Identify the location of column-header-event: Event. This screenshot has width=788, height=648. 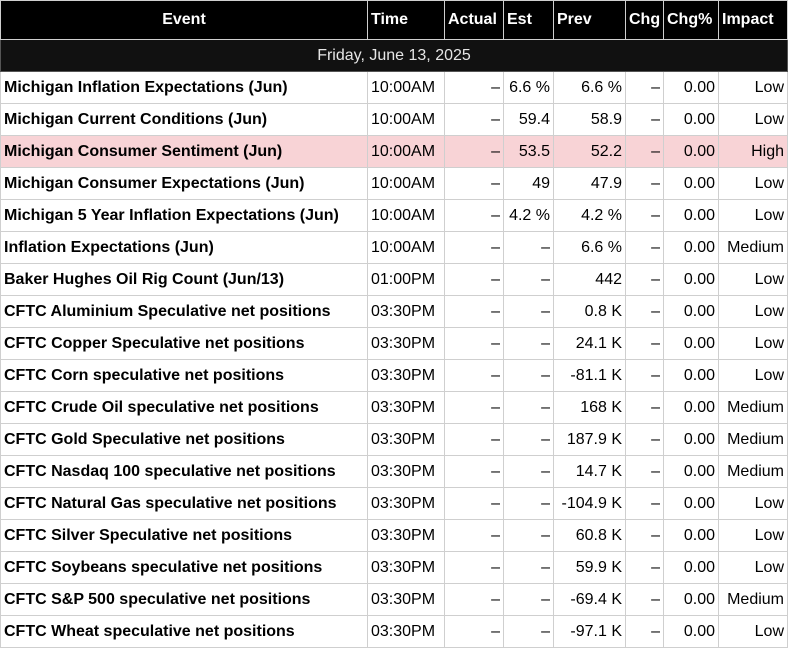
(184, 20).